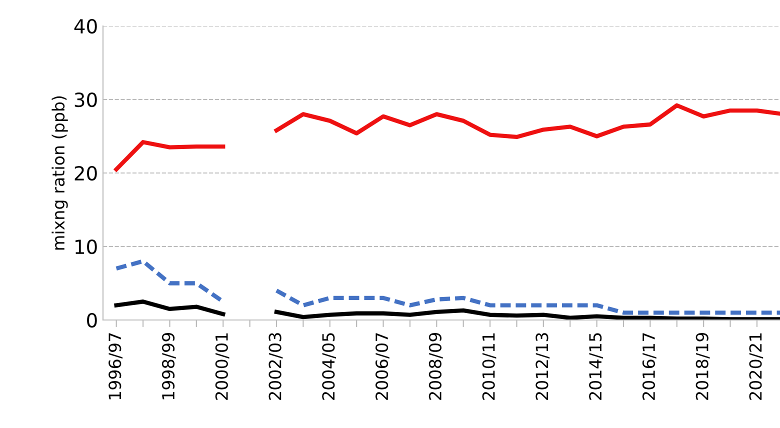  What do you see at coordinates (85, 173) in the screenshot?
I see `y-tick-label: 20` at bounding box center [85, 173].